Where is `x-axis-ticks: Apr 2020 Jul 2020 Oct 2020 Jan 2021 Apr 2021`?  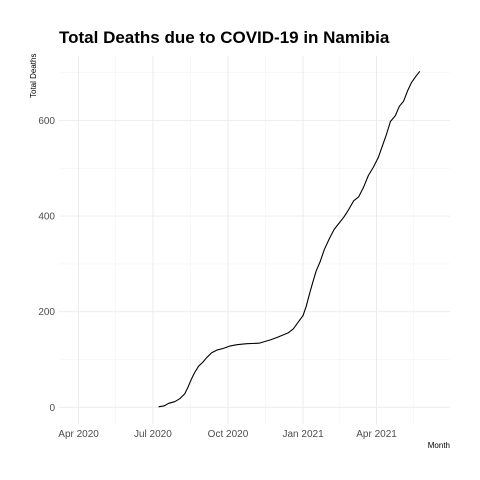 x-axis-ticks: Apr 2020 Jul 2020 Oct 2020 Jan 2021 Apr 2021 is located at coordinates (227, 434).